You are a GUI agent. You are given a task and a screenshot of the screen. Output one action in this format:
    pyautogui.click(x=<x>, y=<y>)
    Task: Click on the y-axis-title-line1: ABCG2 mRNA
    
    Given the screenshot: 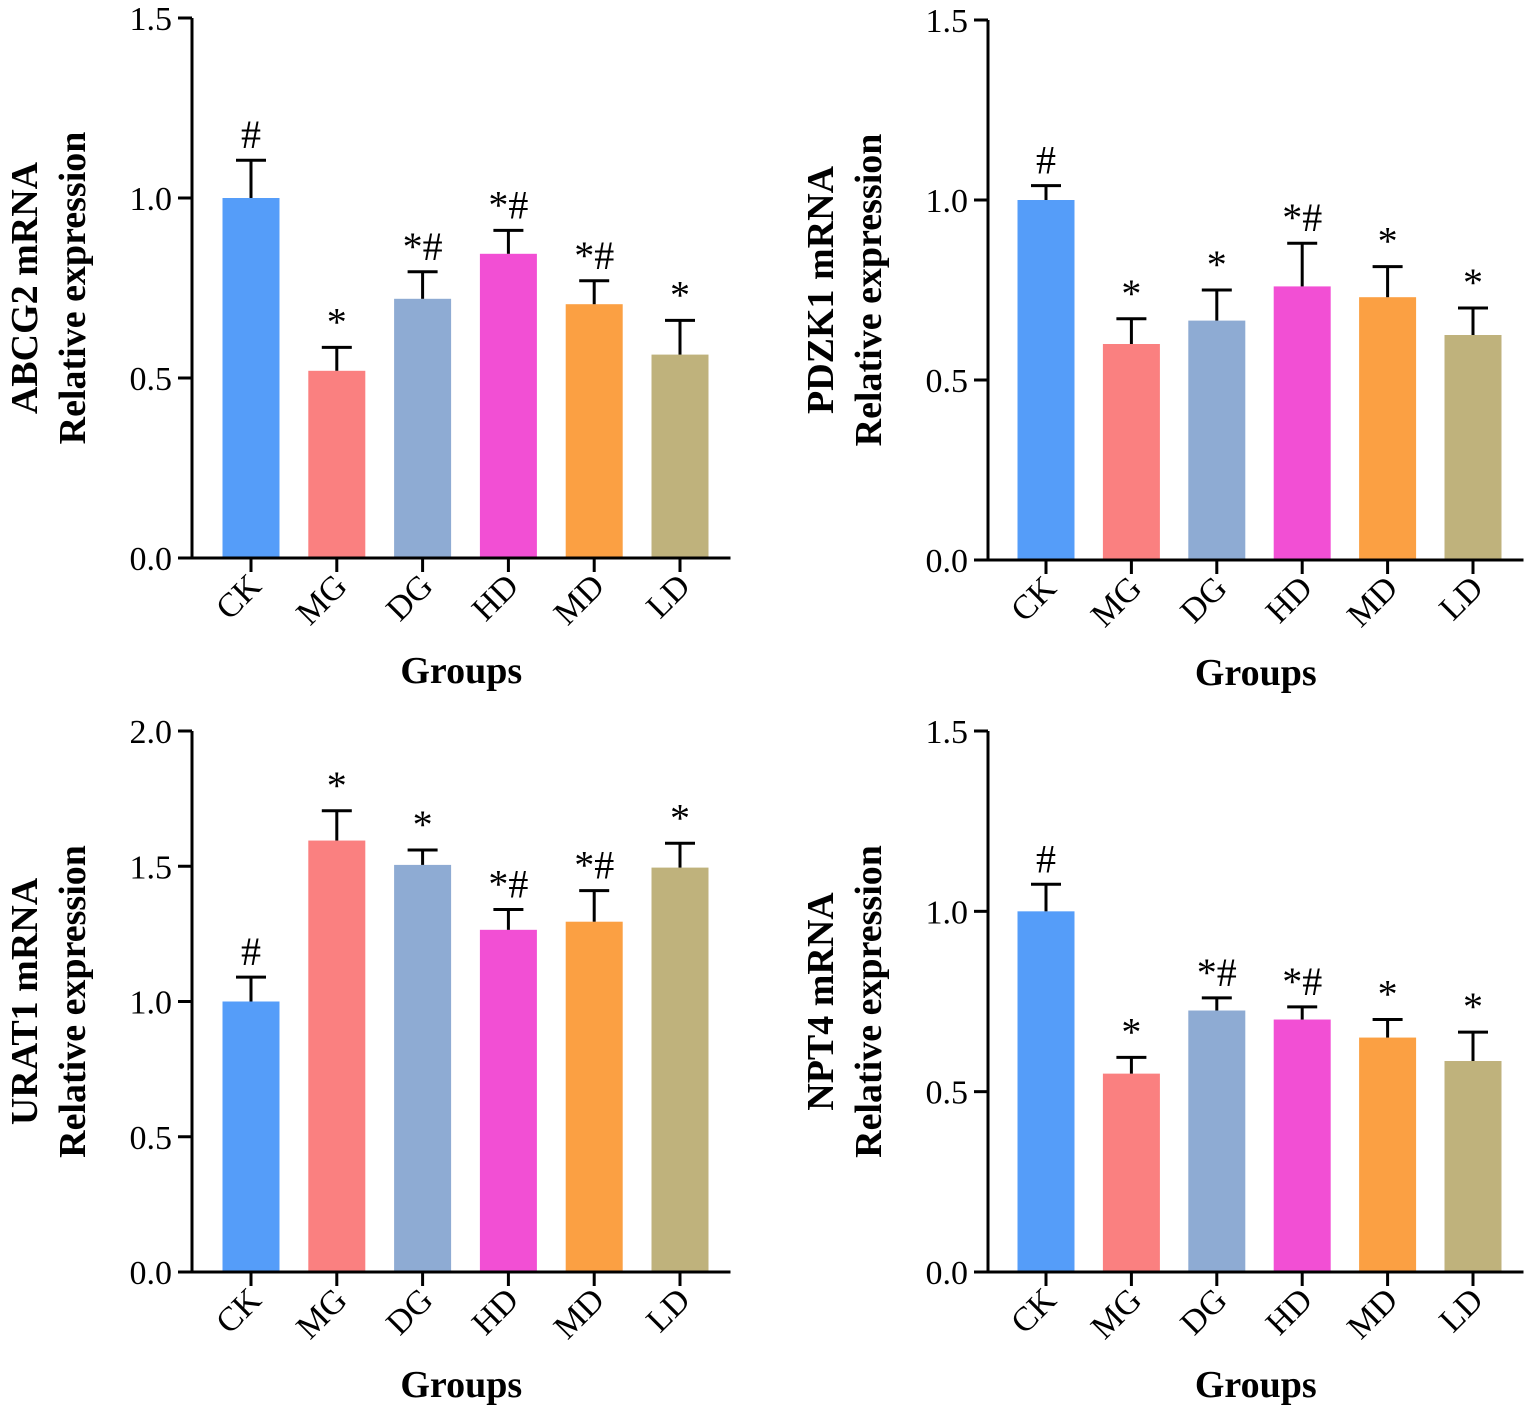 What is the action you would take?
    pyautogui.click(x=25, y=287)
    